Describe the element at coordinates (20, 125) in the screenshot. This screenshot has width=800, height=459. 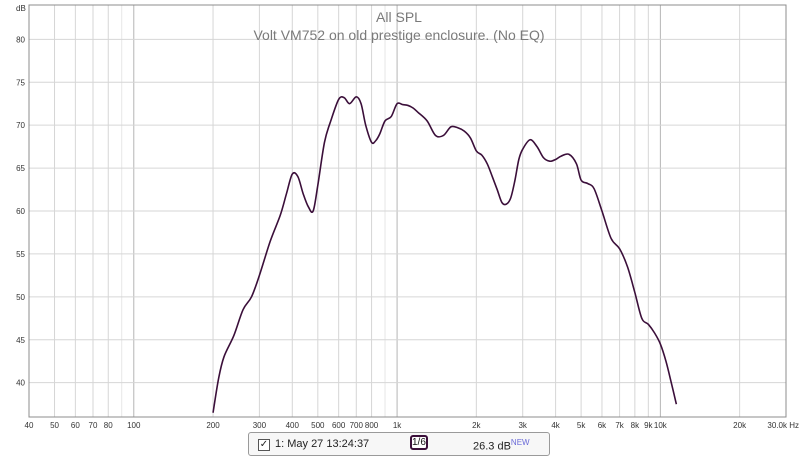
I see `y-tick-label: 70` at that location.